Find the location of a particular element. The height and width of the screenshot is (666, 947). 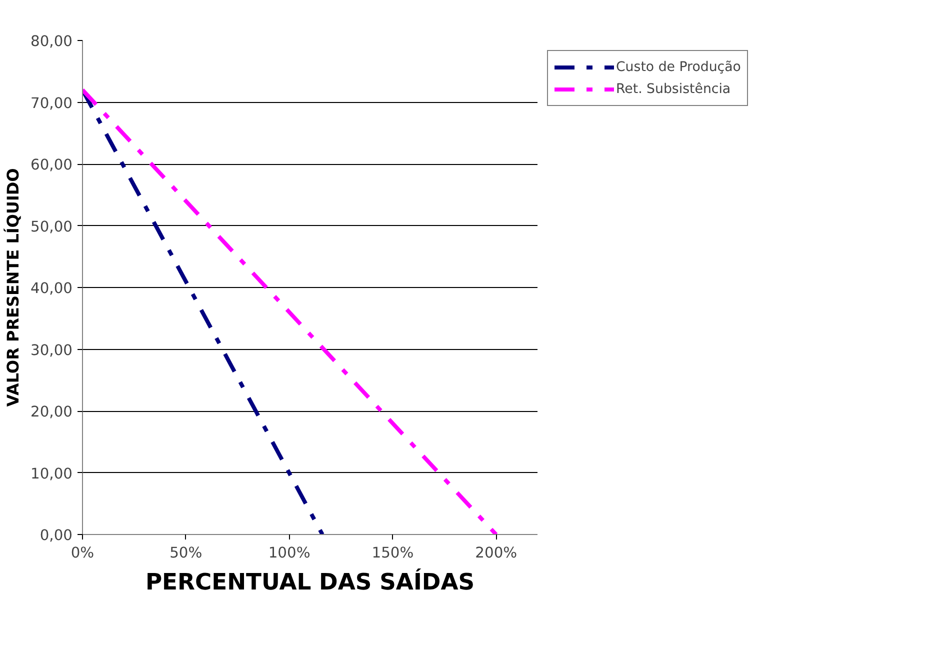

legend-label: Ret. Subsistência is located at coordinates (673, 89).